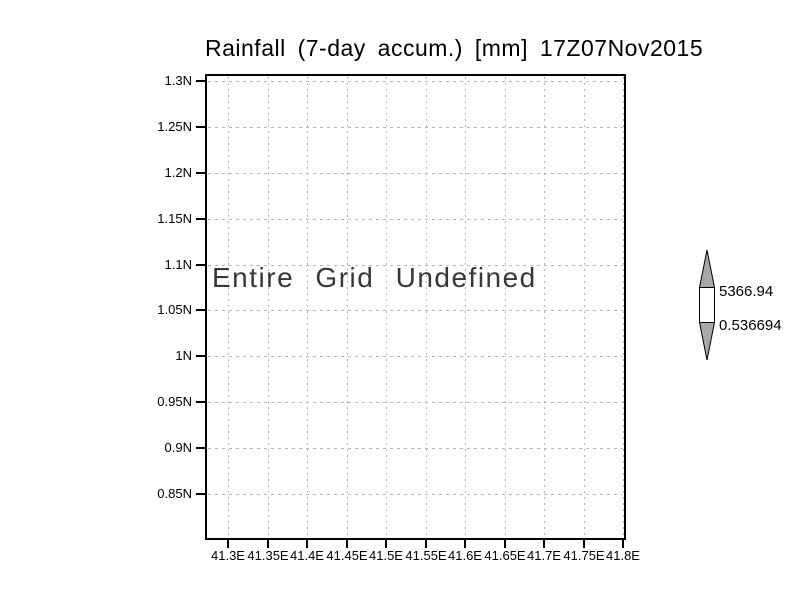  Describe the element at coordinates (707, 268) in the screenshot. I see `colorbar-upper-arrow-icon` at that location.